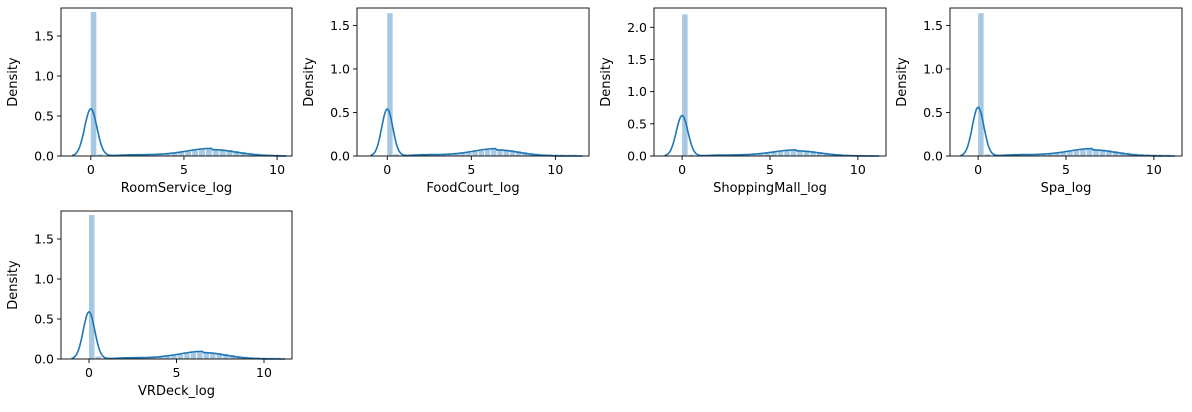 Image resolution: width=1192 pixels, height=412 pixels. What do you see at coordinates (149, 304) in the screenshot?
I see `subplot-5: 0 5 10 0.0 0.5 1.0 1.5 VRDeck_log Density` at bounding box center [149, 304].